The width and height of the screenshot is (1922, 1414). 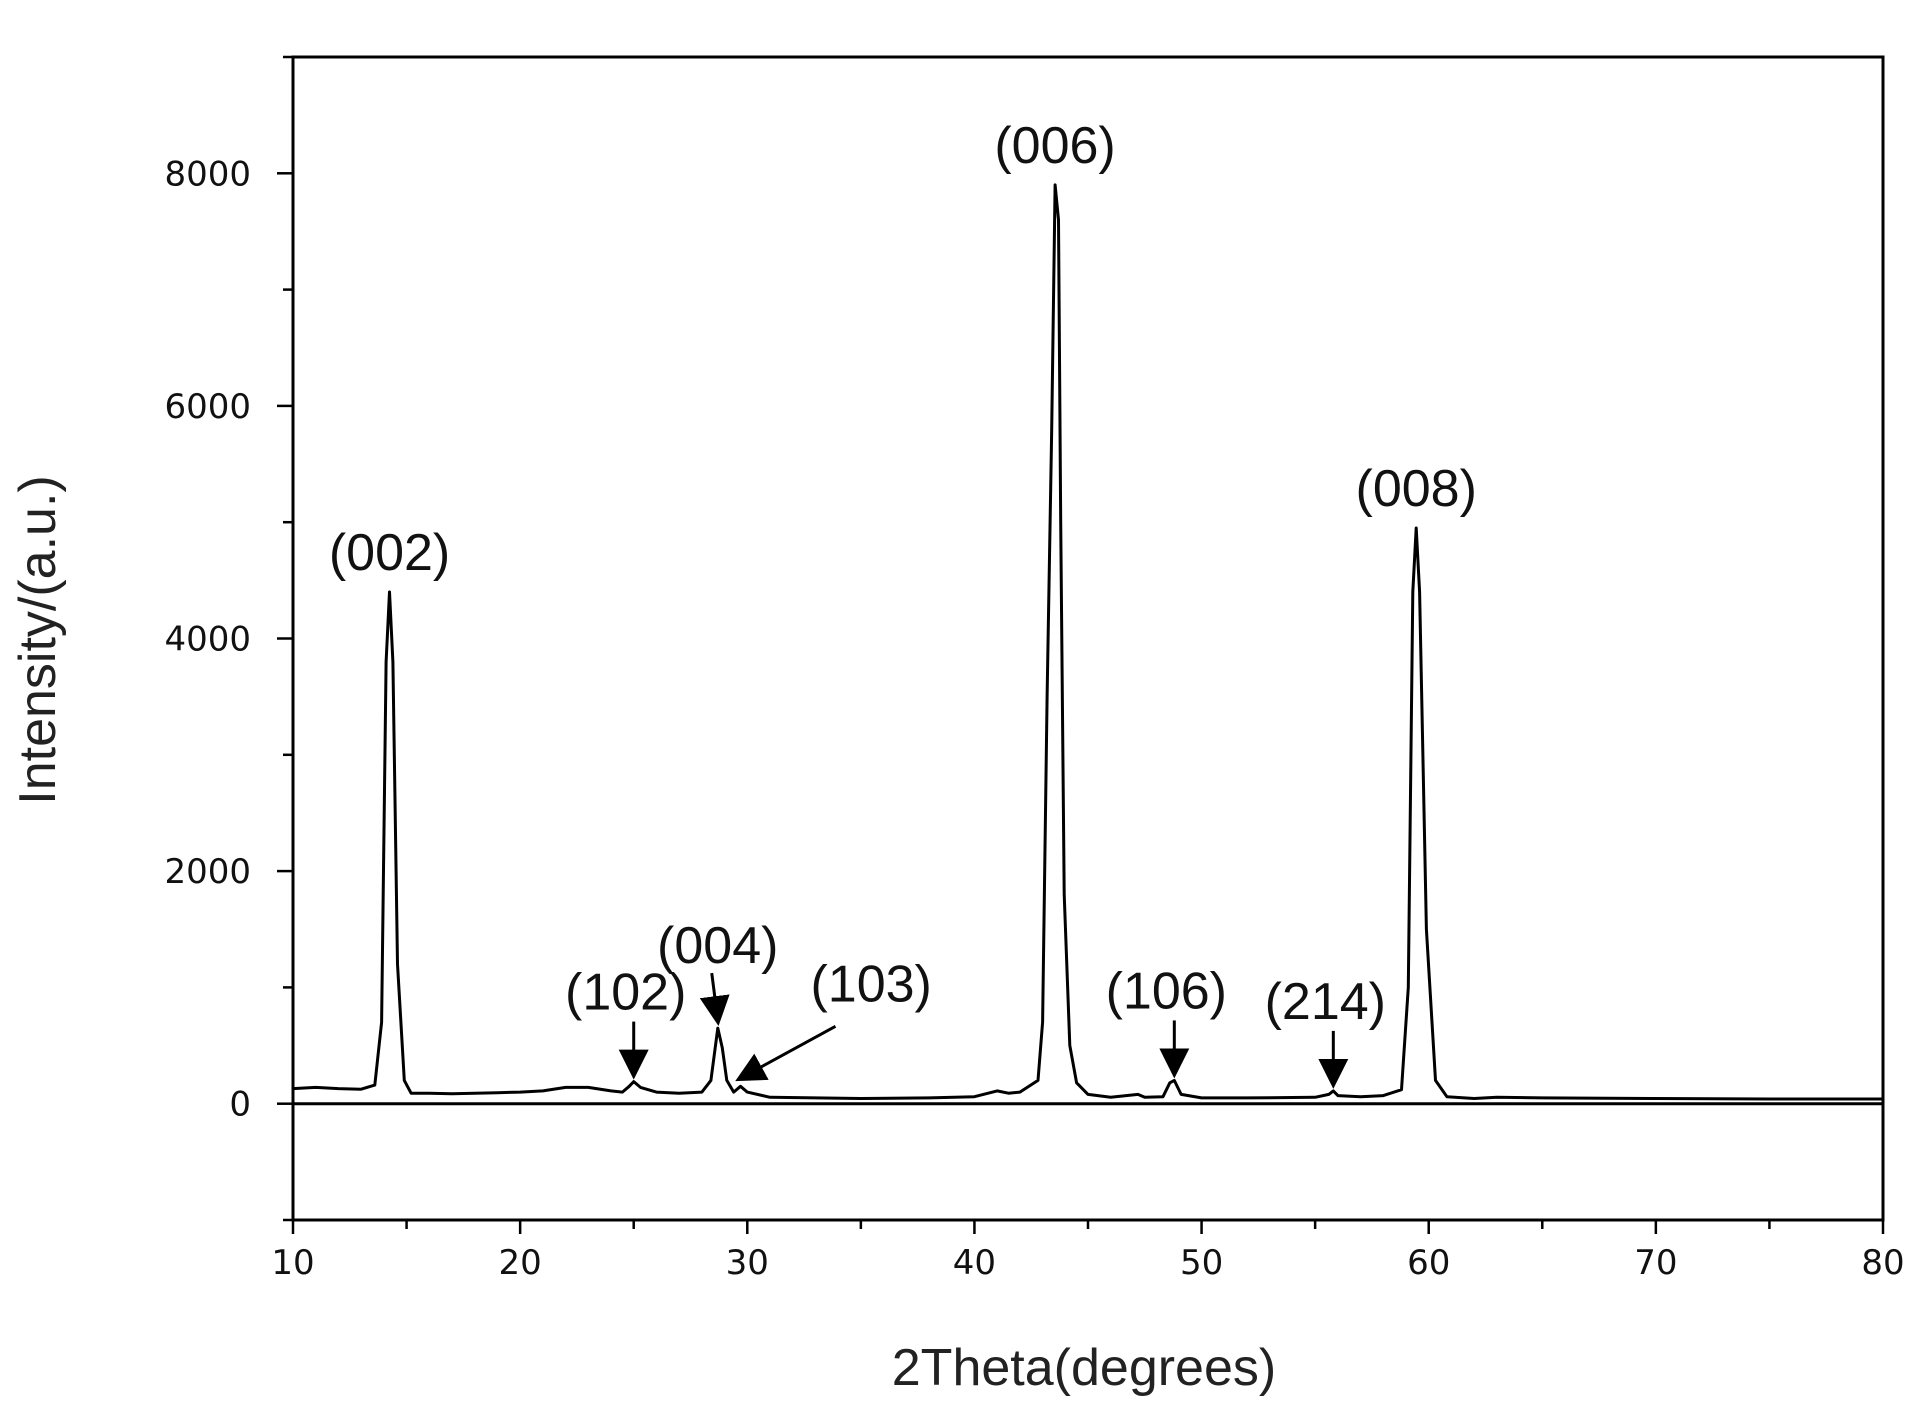 I want to click on peak-label: (006), so click(x=1054, y=146).